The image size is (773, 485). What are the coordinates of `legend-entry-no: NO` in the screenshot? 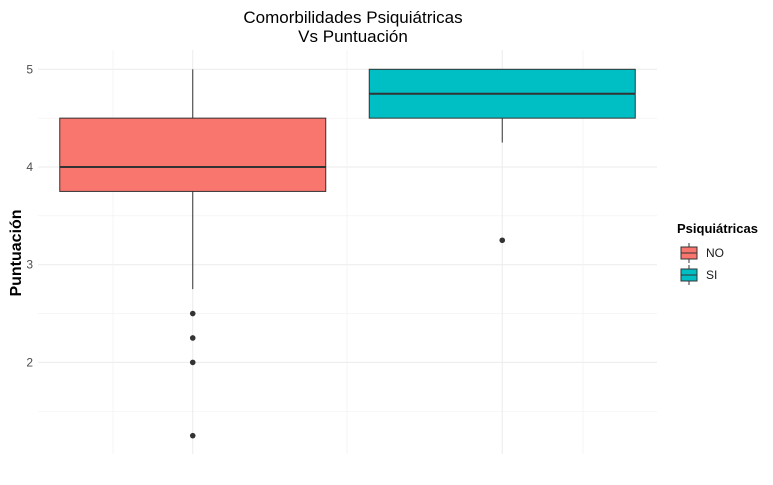 It's located at (702, 253).